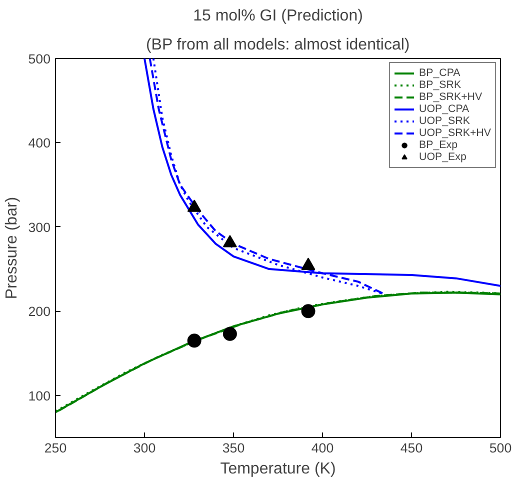  I want to click on chart-title: 15 mol% GI (Prediction), so click(278, 16).